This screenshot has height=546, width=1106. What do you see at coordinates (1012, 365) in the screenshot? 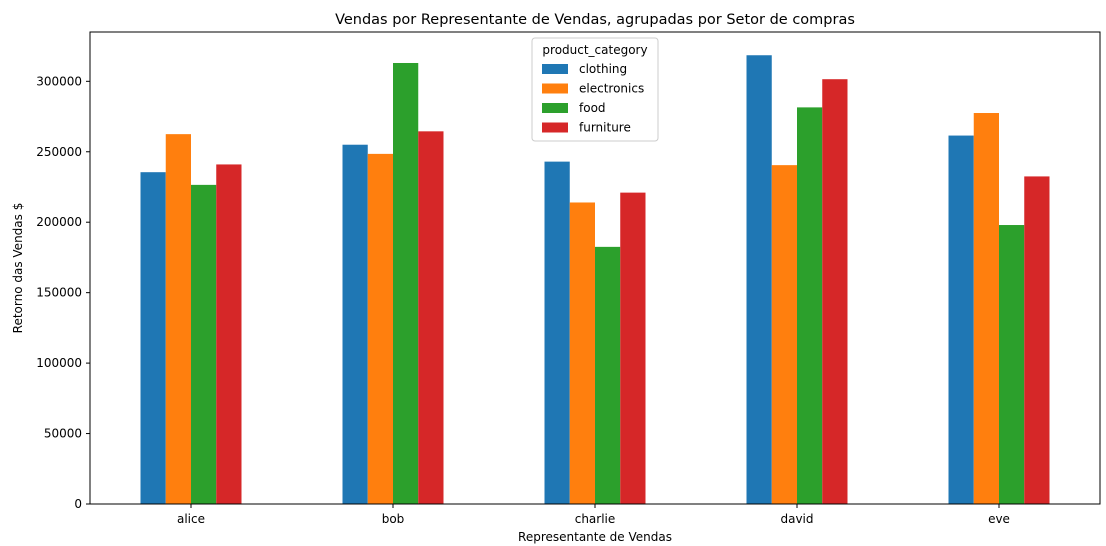
I see `bar-eve-food` at bounding box center [1012, 365].